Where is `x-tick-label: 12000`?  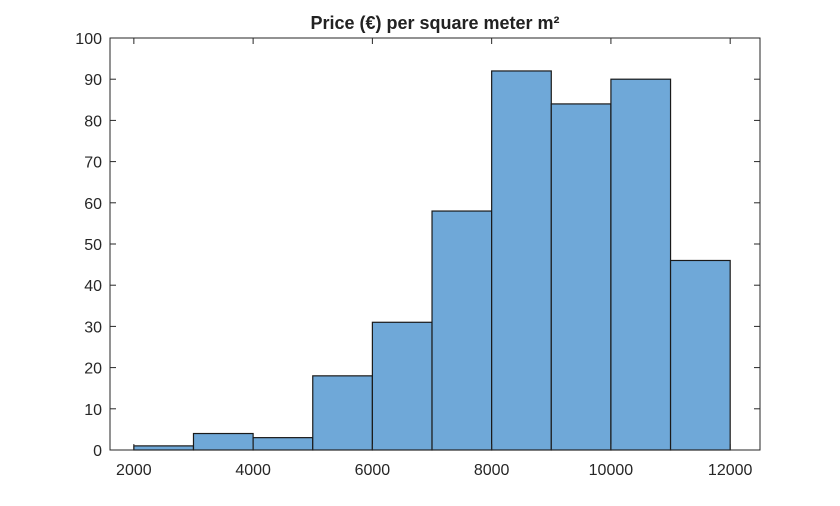 x-tick-label: 12000 is located at coordinates (730, 470).